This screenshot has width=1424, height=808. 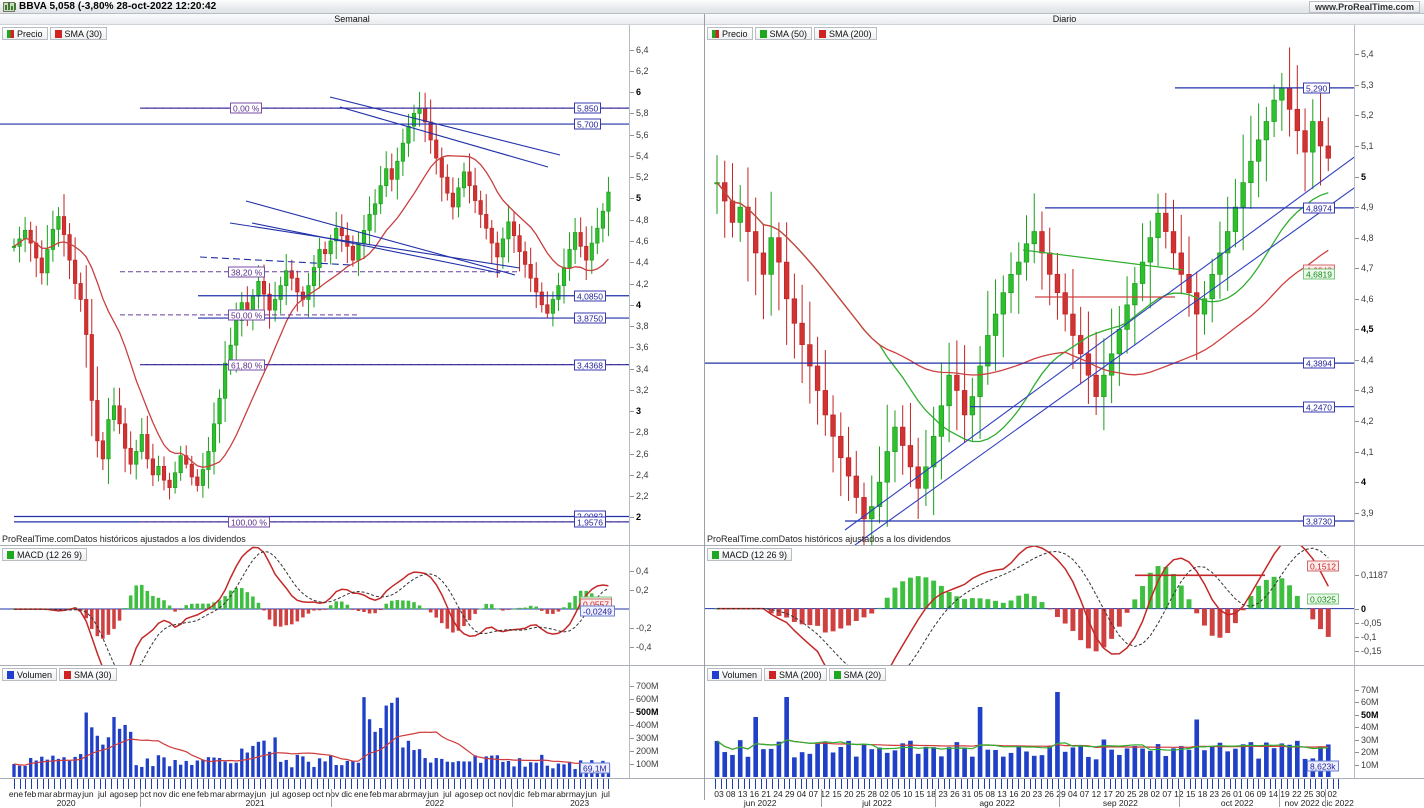 What do you see at coordinates (588, 124) in the screenshot?
I see `price-level-pill: 5,700` at bounding box center [588, 124].